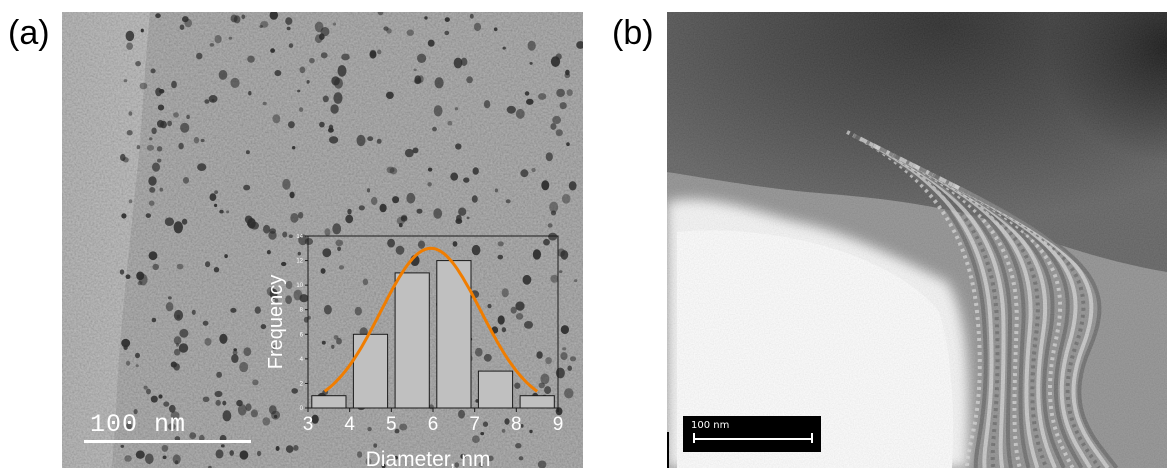  What do you see at coordinates (428, 458) in the screenshot?
I see `histogram-xlabel: Diameter, nm` at bounding box center [428, 458].